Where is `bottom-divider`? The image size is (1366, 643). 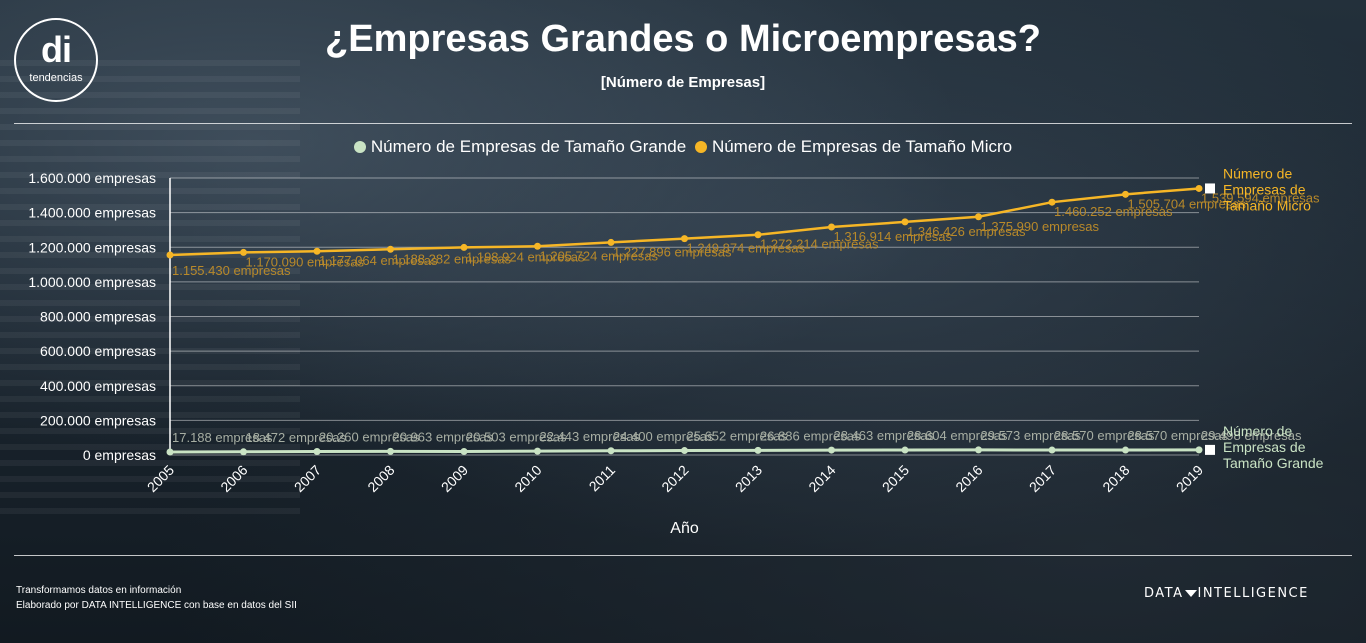
bottom-divider is located at coordinates (683, 555).